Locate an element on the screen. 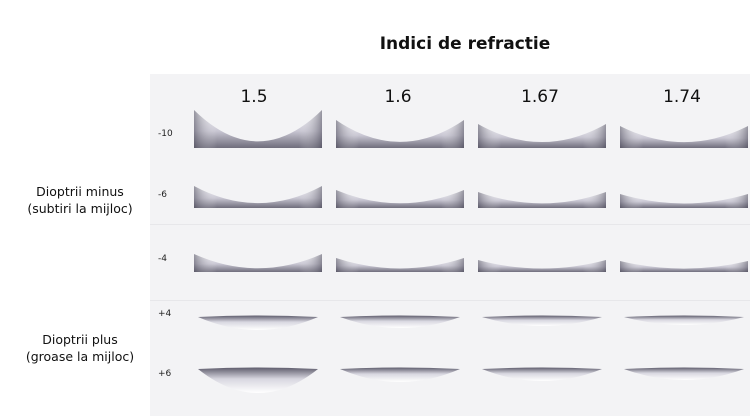 The height and width of the screenshot is (416, 750). group-label-minus-line2: (subtiri la mijloc) is located at coordinates (80, 208).